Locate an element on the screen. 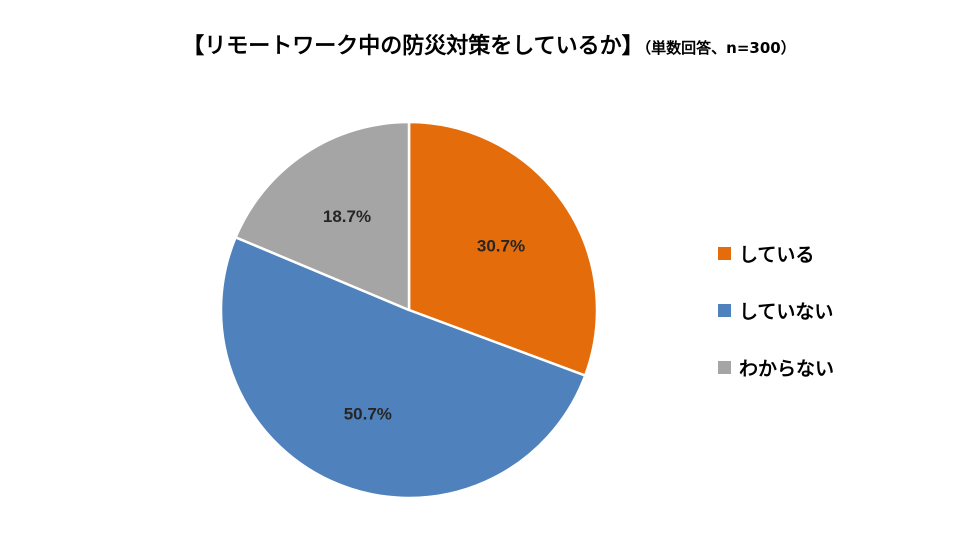 This screenshot has width=978, height=553. pie-data-label-1: 50.7% is located at coordinates (368, 414).